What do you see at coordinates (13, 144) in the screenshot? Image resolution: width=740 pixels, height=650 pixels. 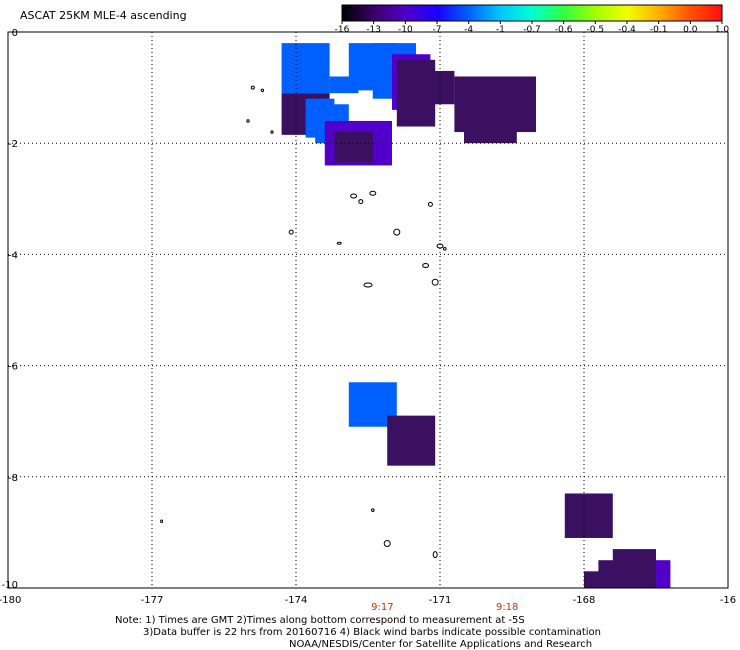 I see `y-tick-label: -2` at bounding box center [13, 144].